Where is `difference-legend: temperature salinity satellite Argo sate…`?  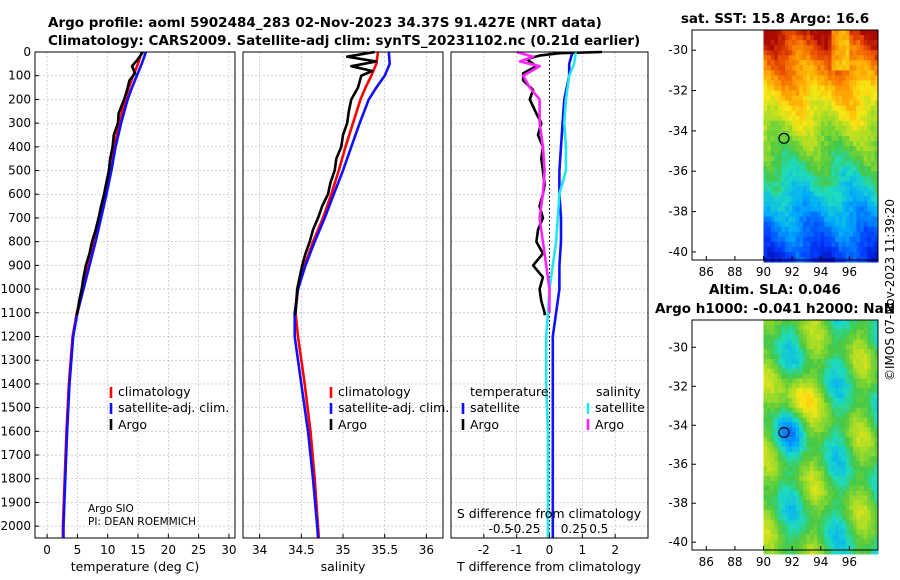 difference-legend: temperature salinity satellite Argo sate… is located at coordinates (553, 408).